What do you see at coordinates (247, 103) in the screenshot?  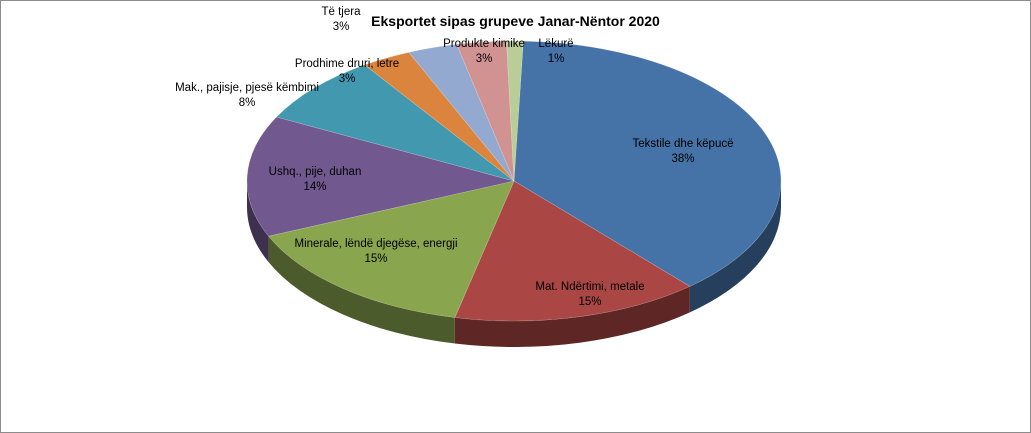 I see `pie-label-percent: 8%` at bounding box center [247, 103].